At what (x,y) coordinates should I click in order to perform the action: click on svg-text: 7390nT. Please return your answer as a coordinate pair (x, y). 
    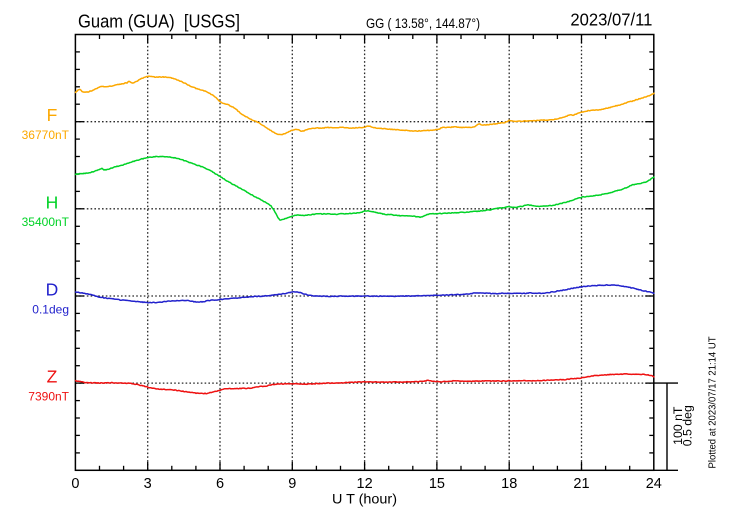
    Looking at the image, I should click on (48, 396).